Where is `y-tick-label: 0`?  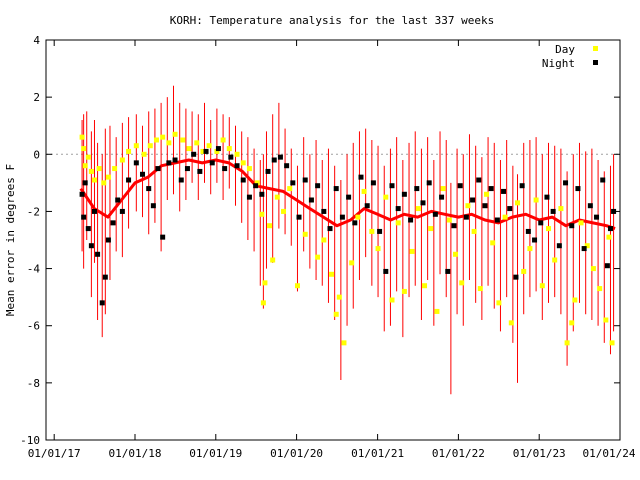
y-tick-label: 0 is located at coordinates (36, 154).